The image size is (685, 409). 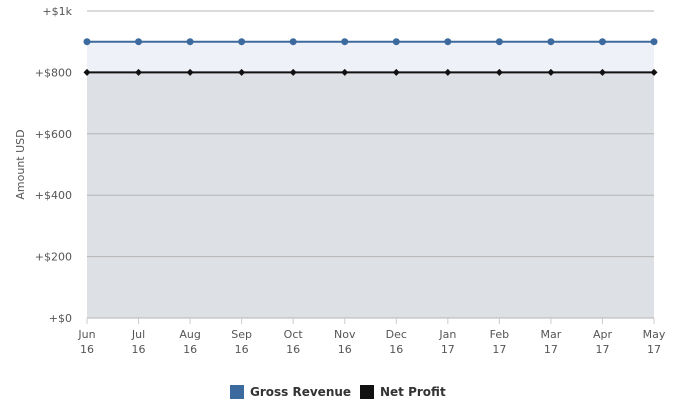 I want to click on y-tick-label: +$0, so click(x=60, y=318).